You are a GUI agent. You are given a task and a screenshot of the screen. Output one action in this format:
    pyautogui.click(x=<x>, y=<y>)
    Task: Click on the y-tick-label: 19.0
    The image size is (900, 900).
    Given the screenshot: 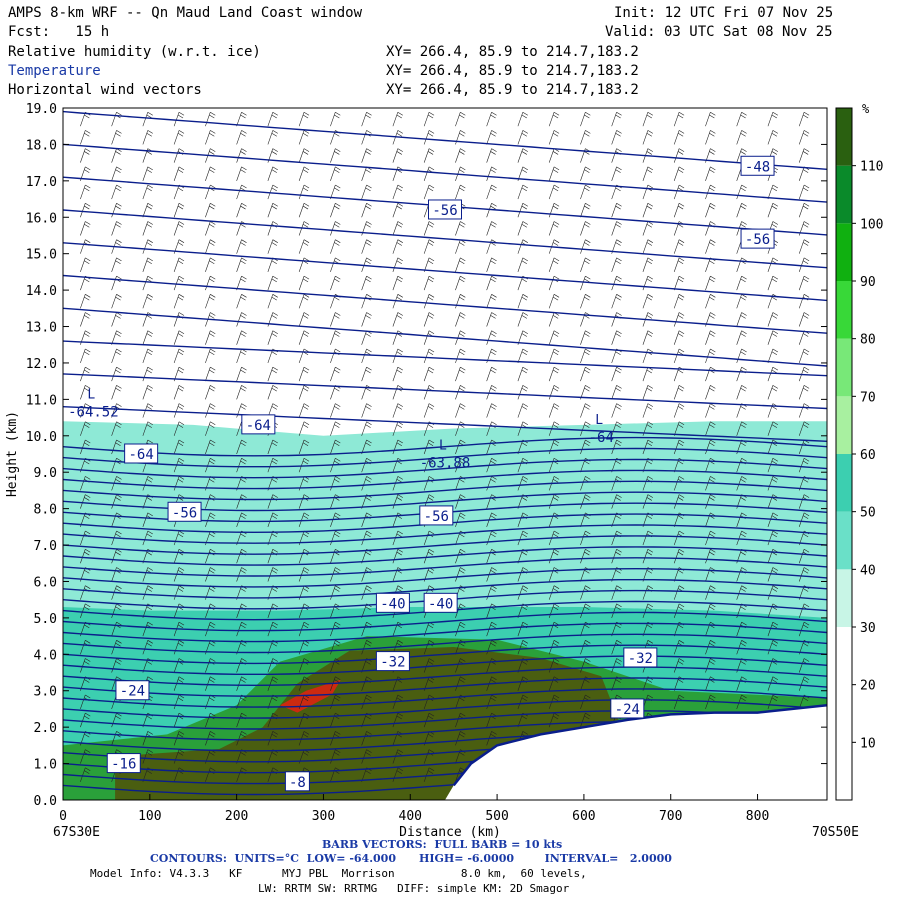 What is the action you would take?
    pyautogui.click(x=41, y=109)
    